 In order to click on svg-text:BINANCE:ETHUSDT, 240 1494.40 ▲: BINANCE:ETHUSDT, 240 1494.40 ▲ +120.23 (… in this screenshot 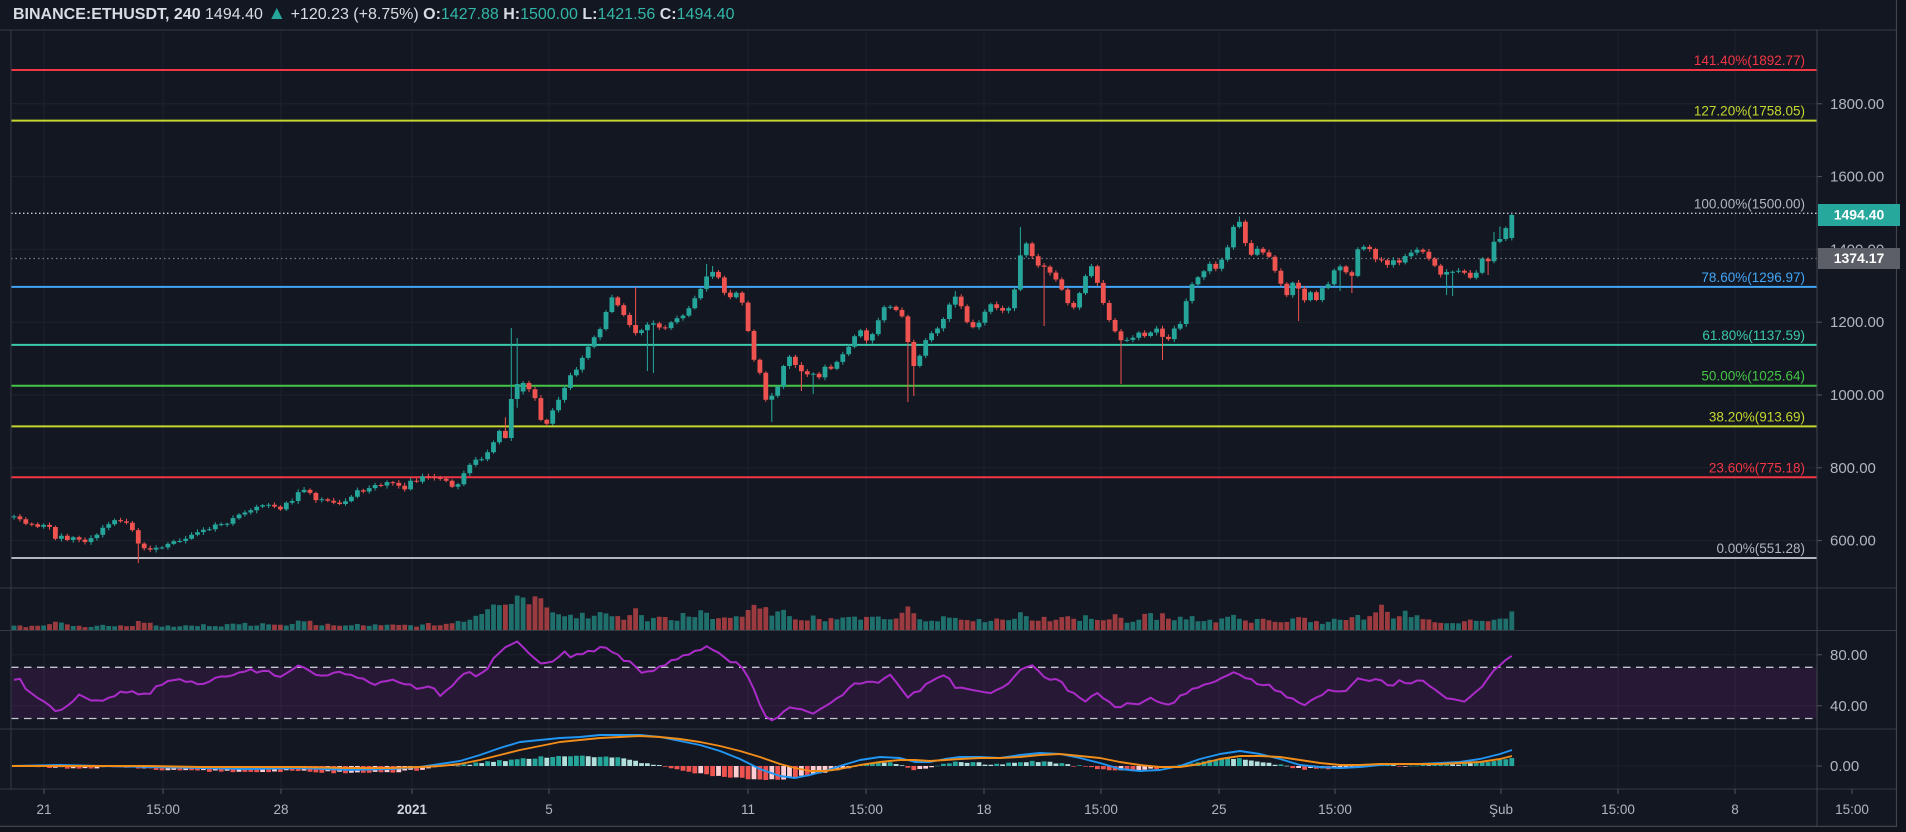, I will do `click(374, 13)`.